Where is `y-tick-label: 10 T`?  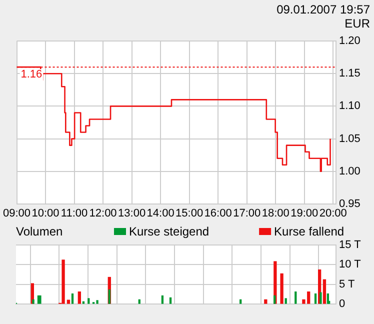 y-tick-label: 10 T is located at coordinates (350, 264).